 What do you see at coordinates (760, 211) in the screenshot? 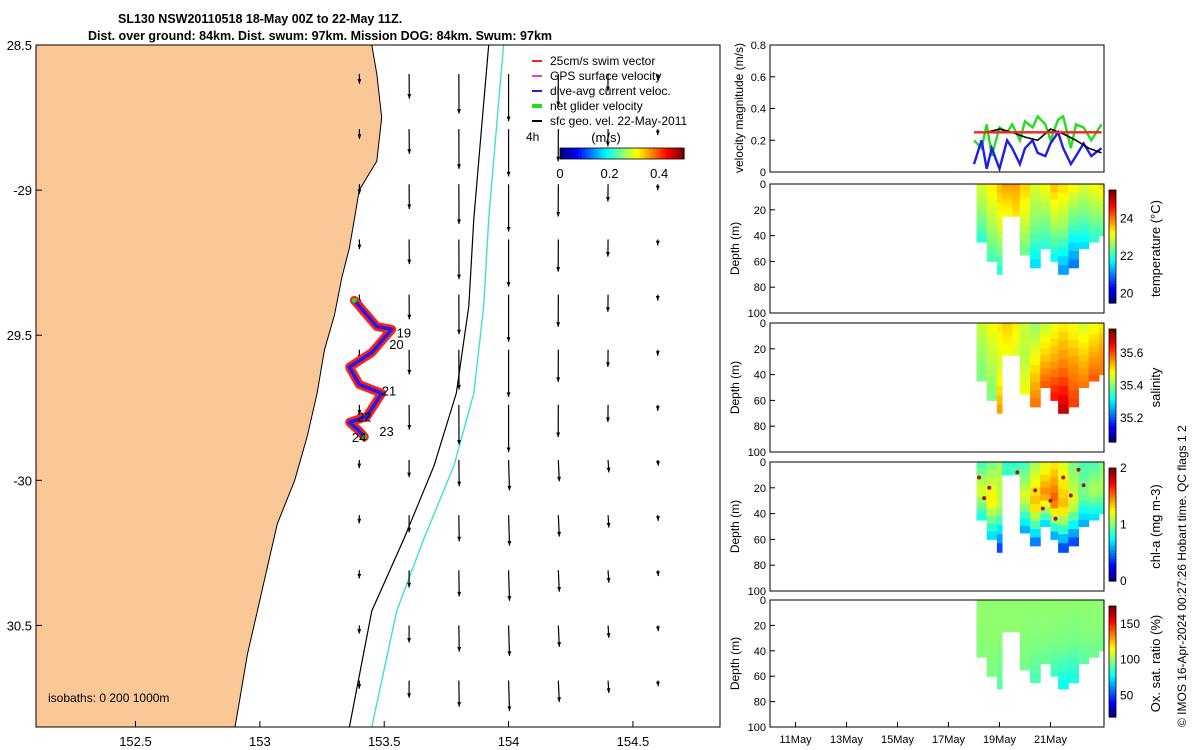
I see `temperature-y-tick-label: 20` at bounding box center [760, 211].